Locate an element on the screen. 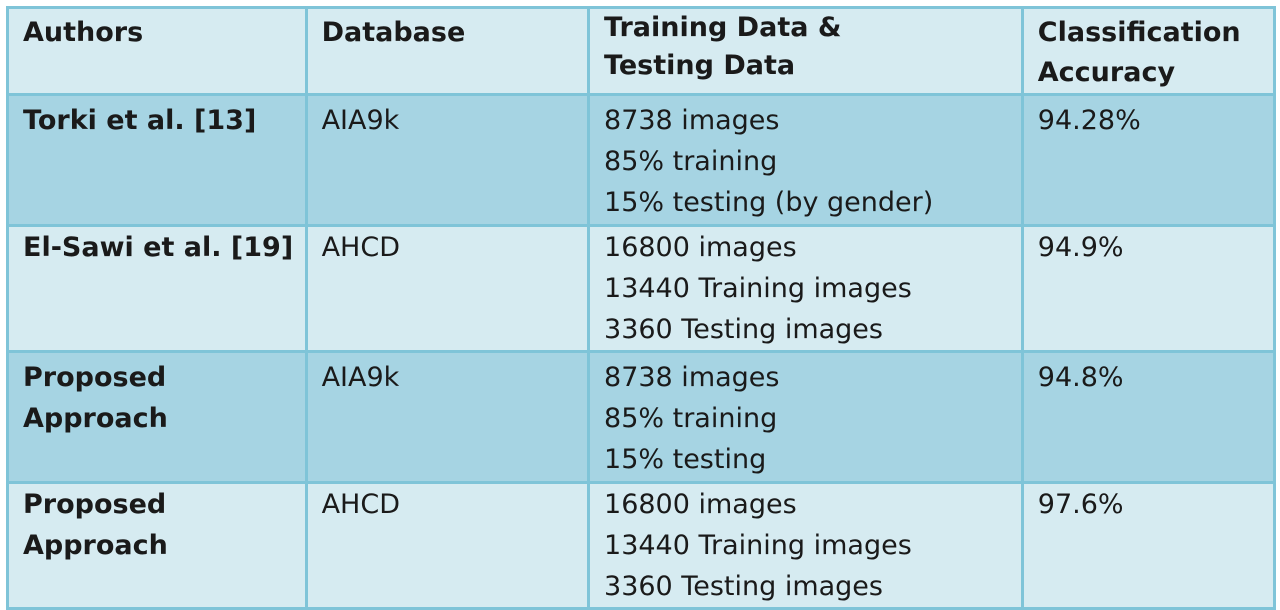  header-authors-label: Authors is located at coordinates (83, 32).